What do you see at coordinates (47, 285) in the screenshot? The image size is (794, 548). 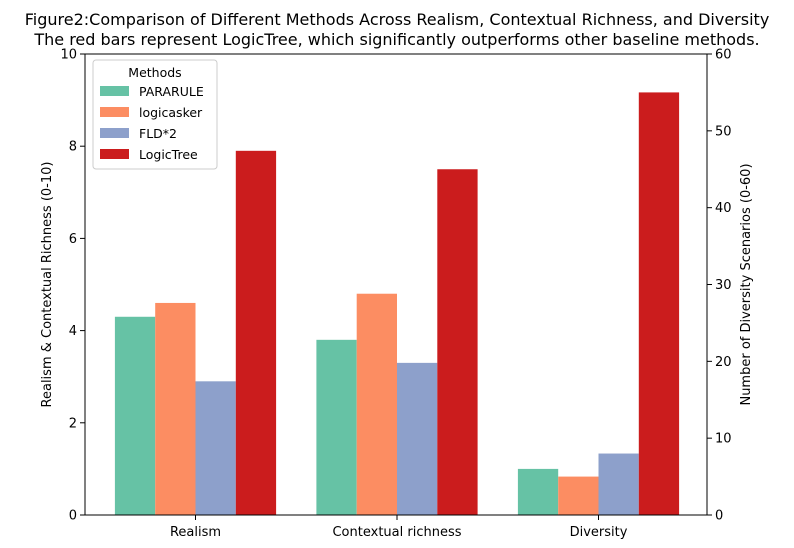 I see `y-axis-left-label: Realism & Contextual Richness (0-10)` at bounding box center [47, 285].